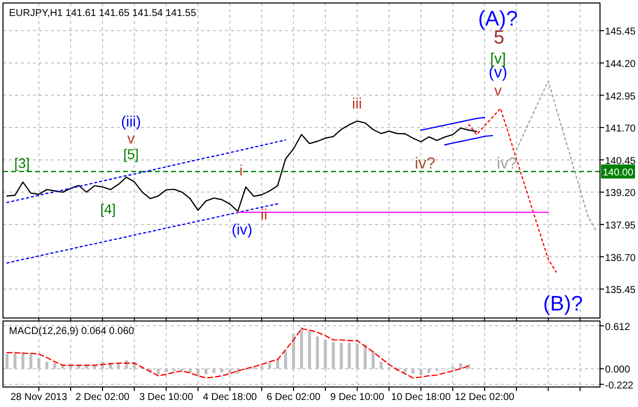  Describe the element at coordinates (242, 229) in the screenshot. I see `annotation: (iv)` at that location.